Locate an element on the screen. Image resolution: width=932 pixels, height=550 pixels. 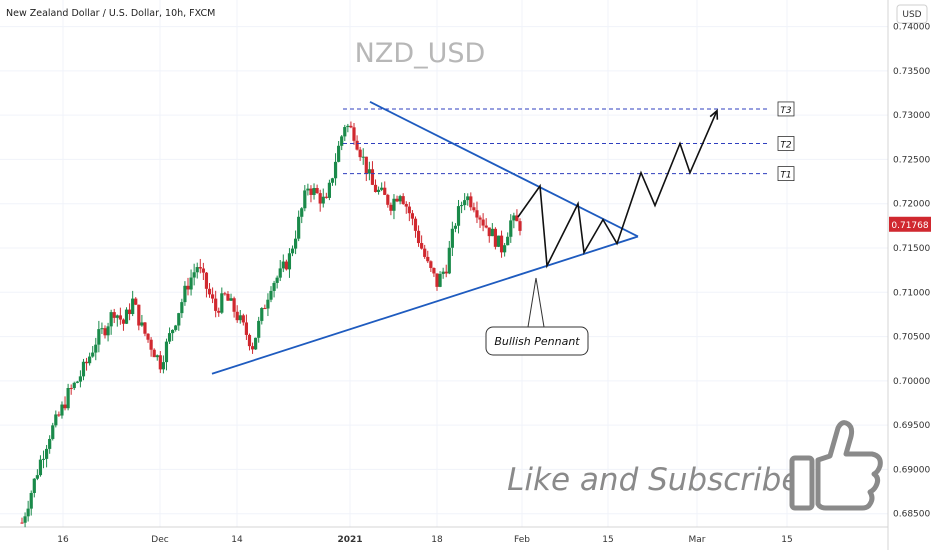
price-tick-label: 0.69000 is located at coordinates (911, 470).